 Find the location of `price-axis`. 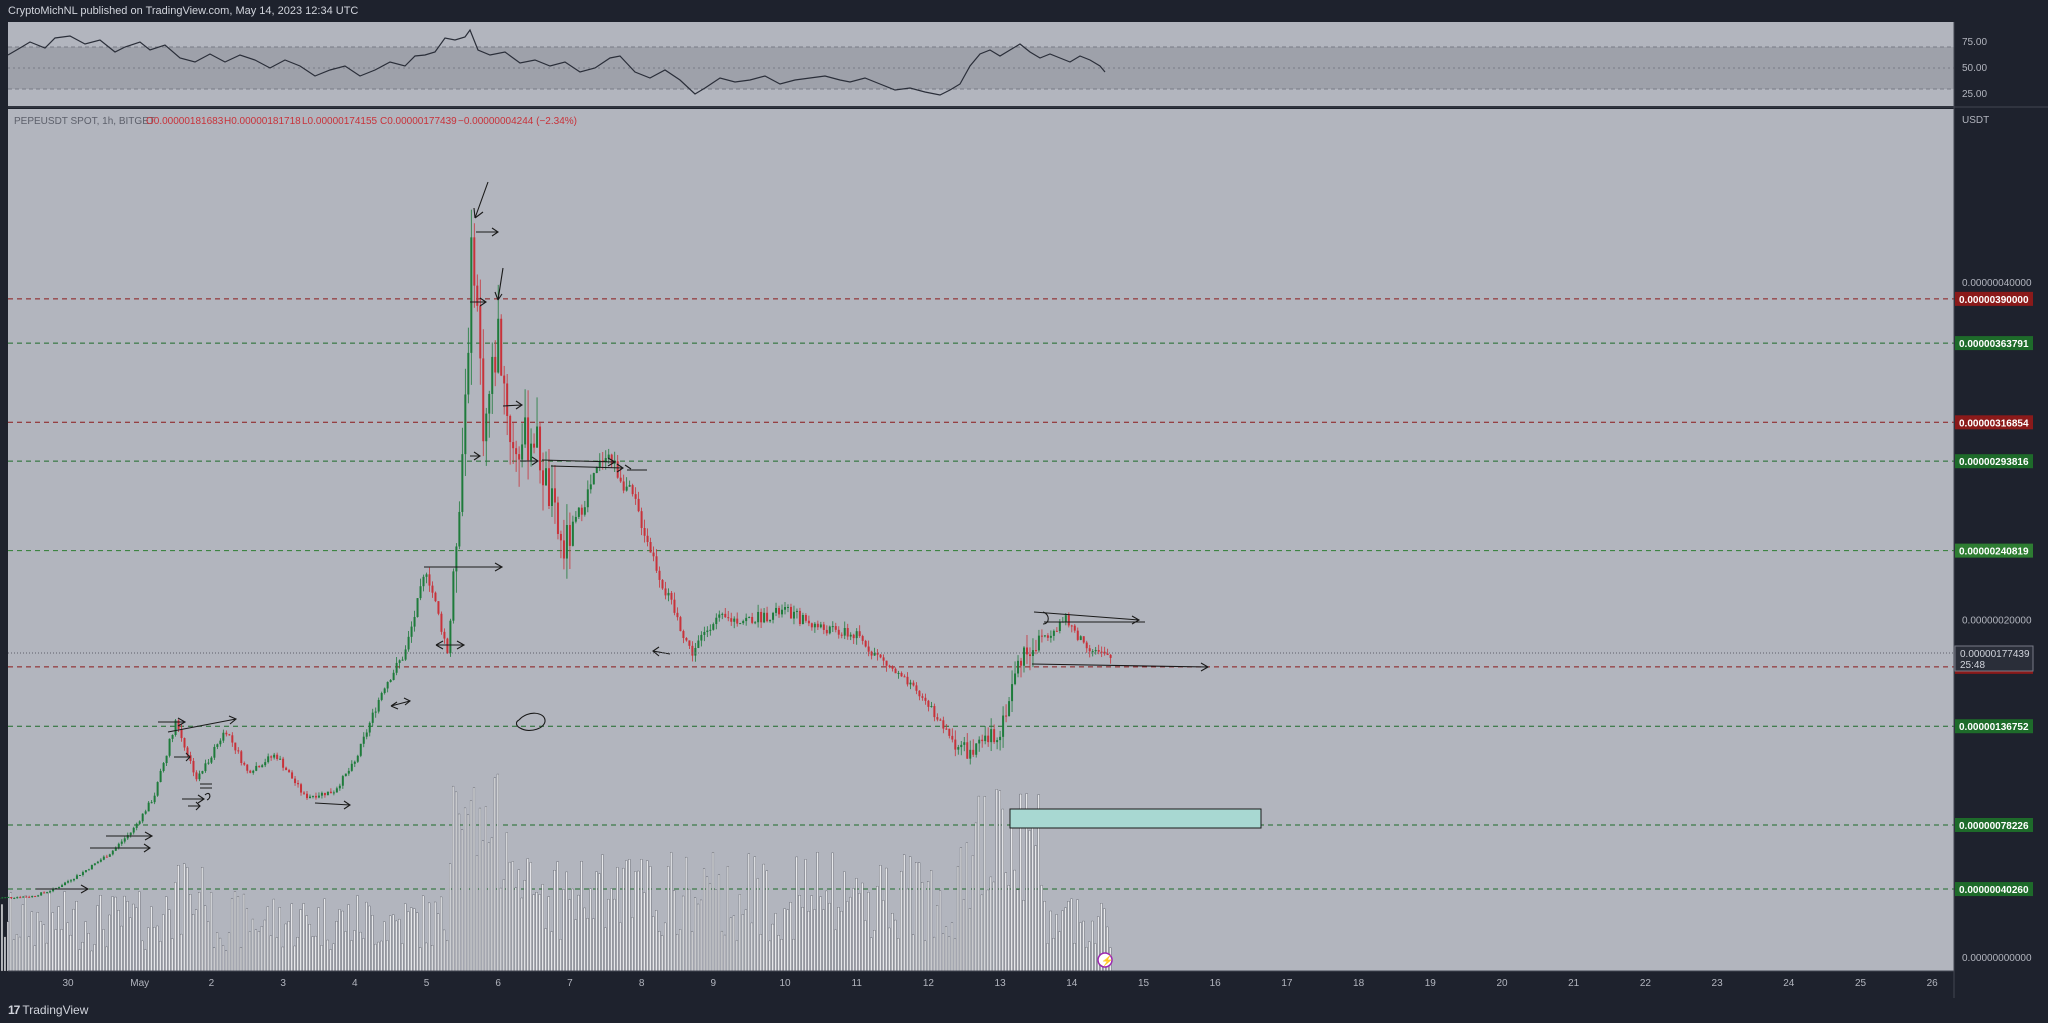

price-axis is located at coordinates (2001, 540).